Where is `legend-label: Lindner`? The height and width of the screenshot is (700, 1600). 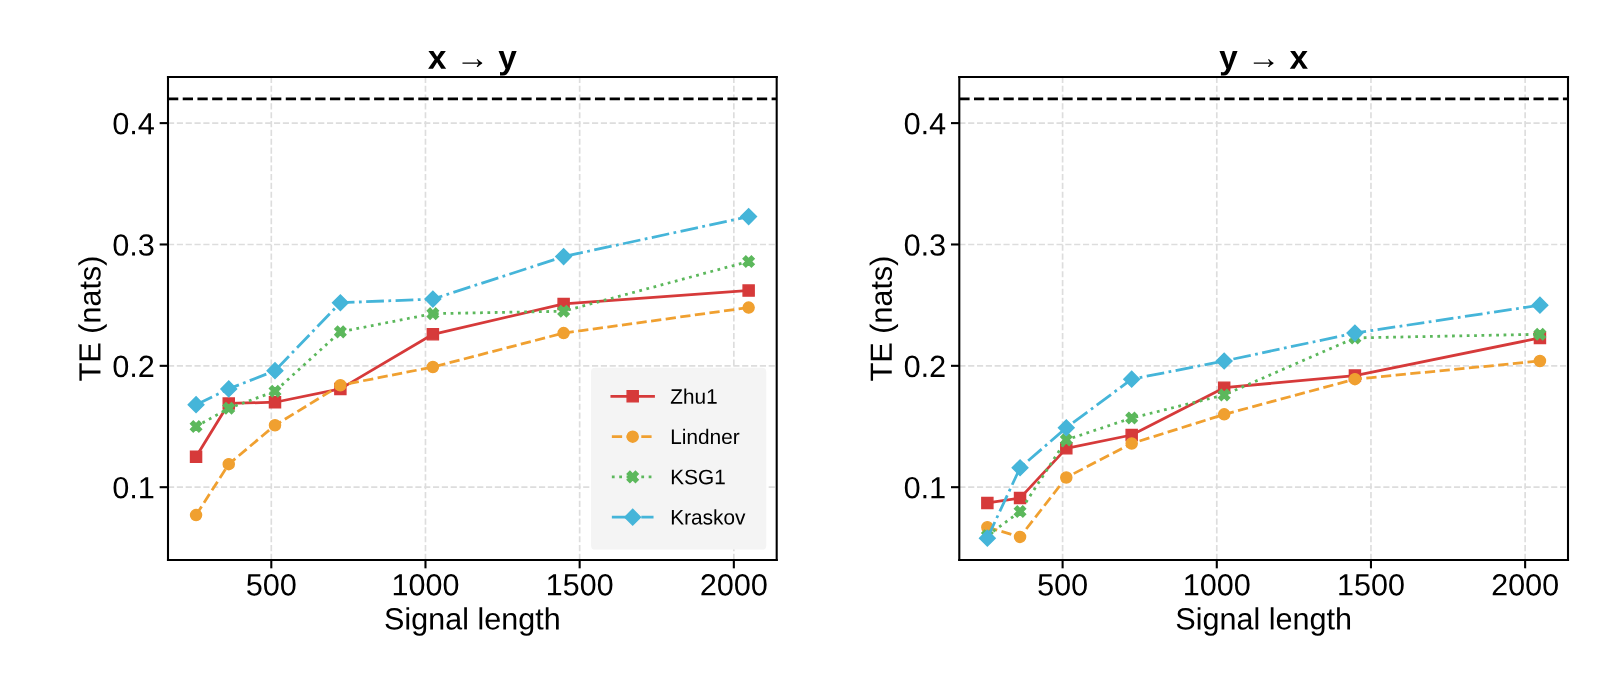 legend-label: Lindner is located at coordinates (705, 436).